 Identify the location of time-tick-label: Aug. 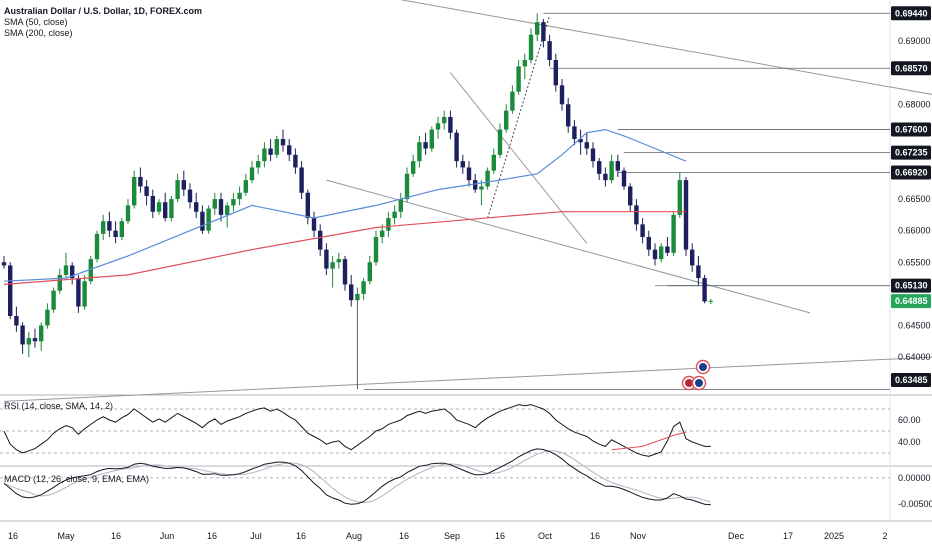
(354, 536).